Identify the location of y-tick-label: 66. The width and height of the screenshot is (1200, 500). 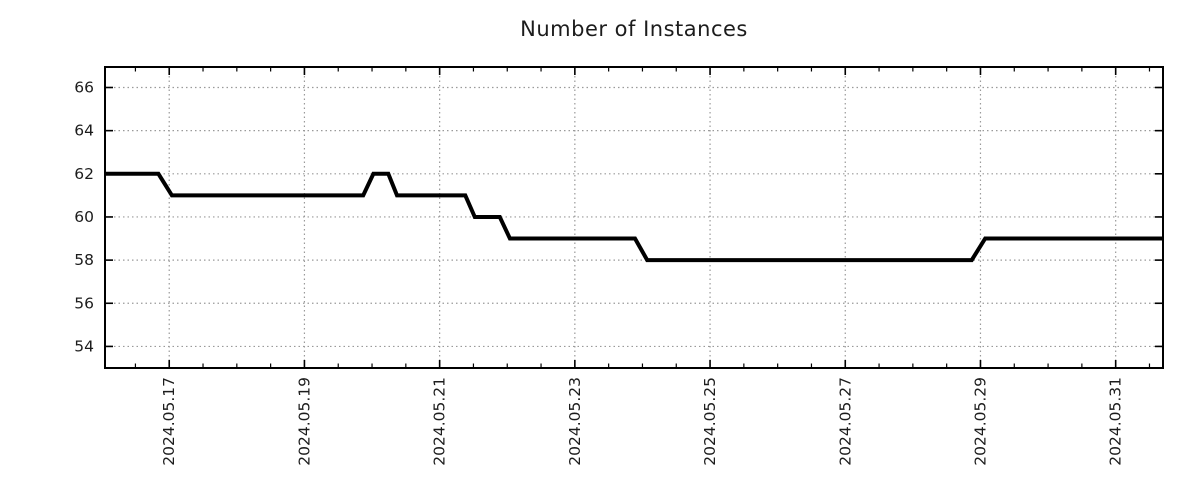
(84, 87).